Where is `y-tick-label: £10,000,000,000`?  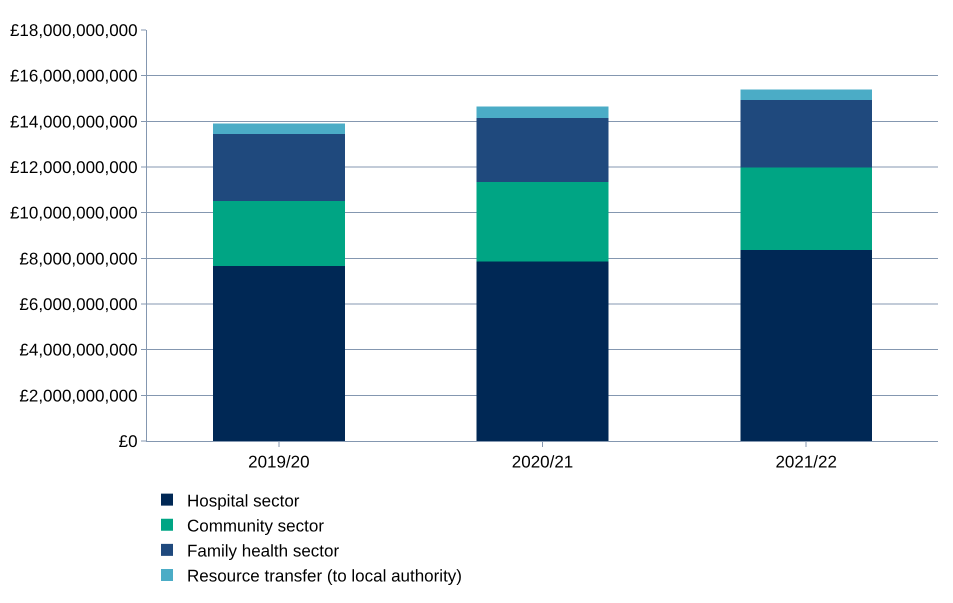 y-tick-label: £10,000,000,000 is located at coordinates (74, 213).